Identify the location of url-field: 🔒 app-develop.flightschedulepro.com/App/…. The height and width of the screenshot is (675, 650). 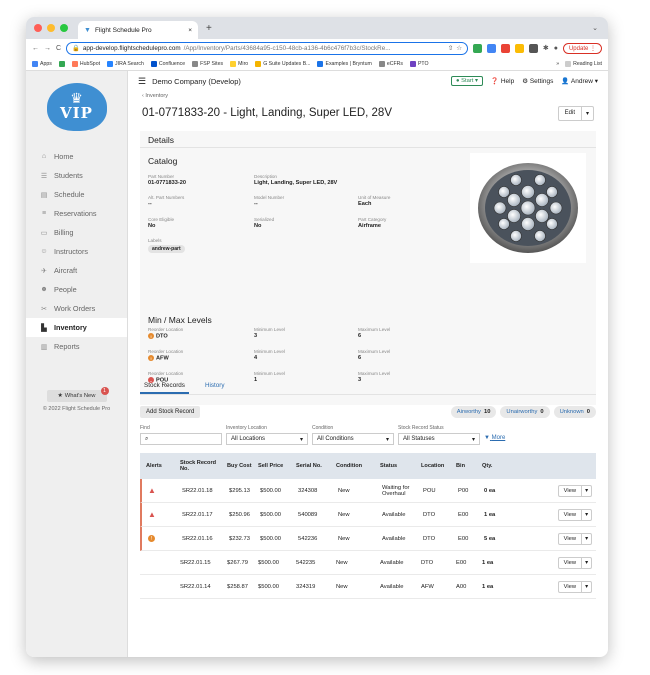
(267, 48).